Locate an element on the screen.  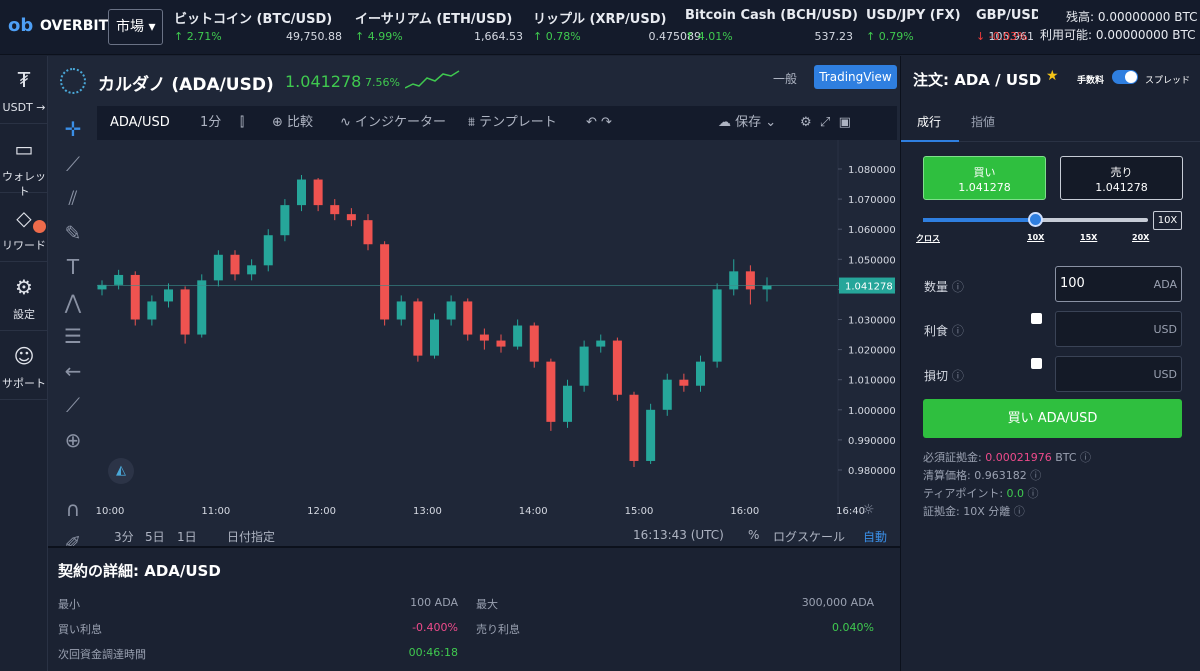
tool-icons: ⚙ ⤢ ▣ is located at coordinates (825, 122).